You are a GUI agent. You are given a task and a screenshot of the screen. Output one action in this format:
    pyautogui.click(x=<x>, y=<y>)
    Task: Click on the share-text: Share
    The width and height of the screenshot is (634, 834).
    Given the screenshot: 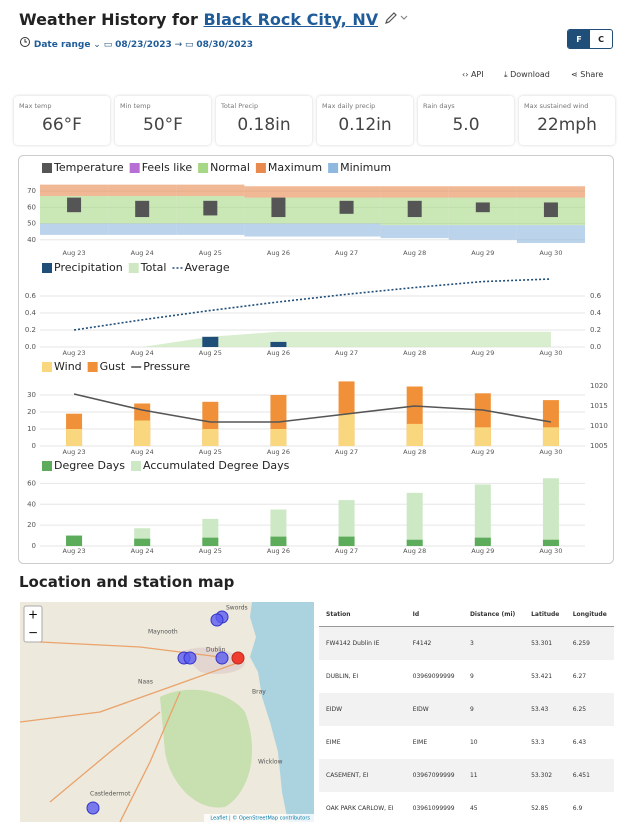 What is the action you would take?
    pyautogui.click(x=592, y=74)
    